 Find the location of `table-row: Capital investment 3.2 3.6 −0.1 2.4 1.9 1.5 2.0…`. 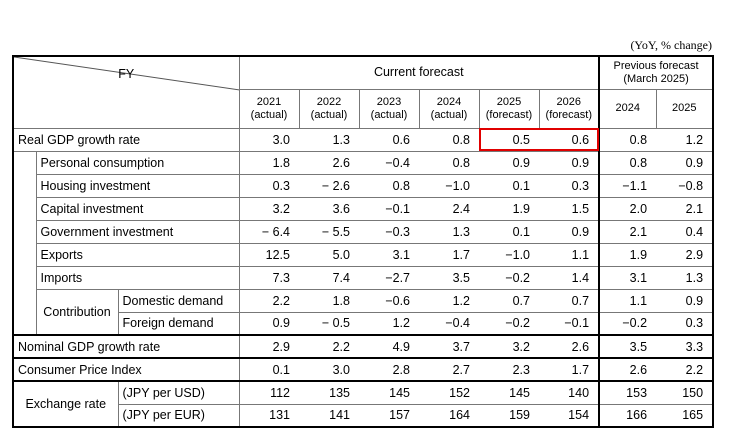

table-row: Capital investment 3.2 3.6 −0.1 2.4 1.9 1.5 2.0… is located at coordinates (363, 208).